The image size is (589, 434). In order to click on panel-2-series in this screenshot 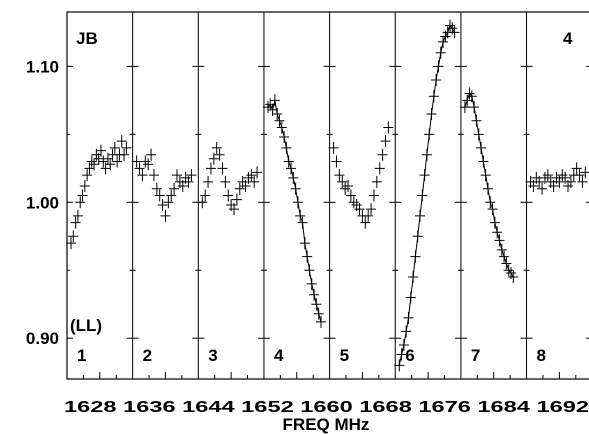, I will do `click(164, 185)`.